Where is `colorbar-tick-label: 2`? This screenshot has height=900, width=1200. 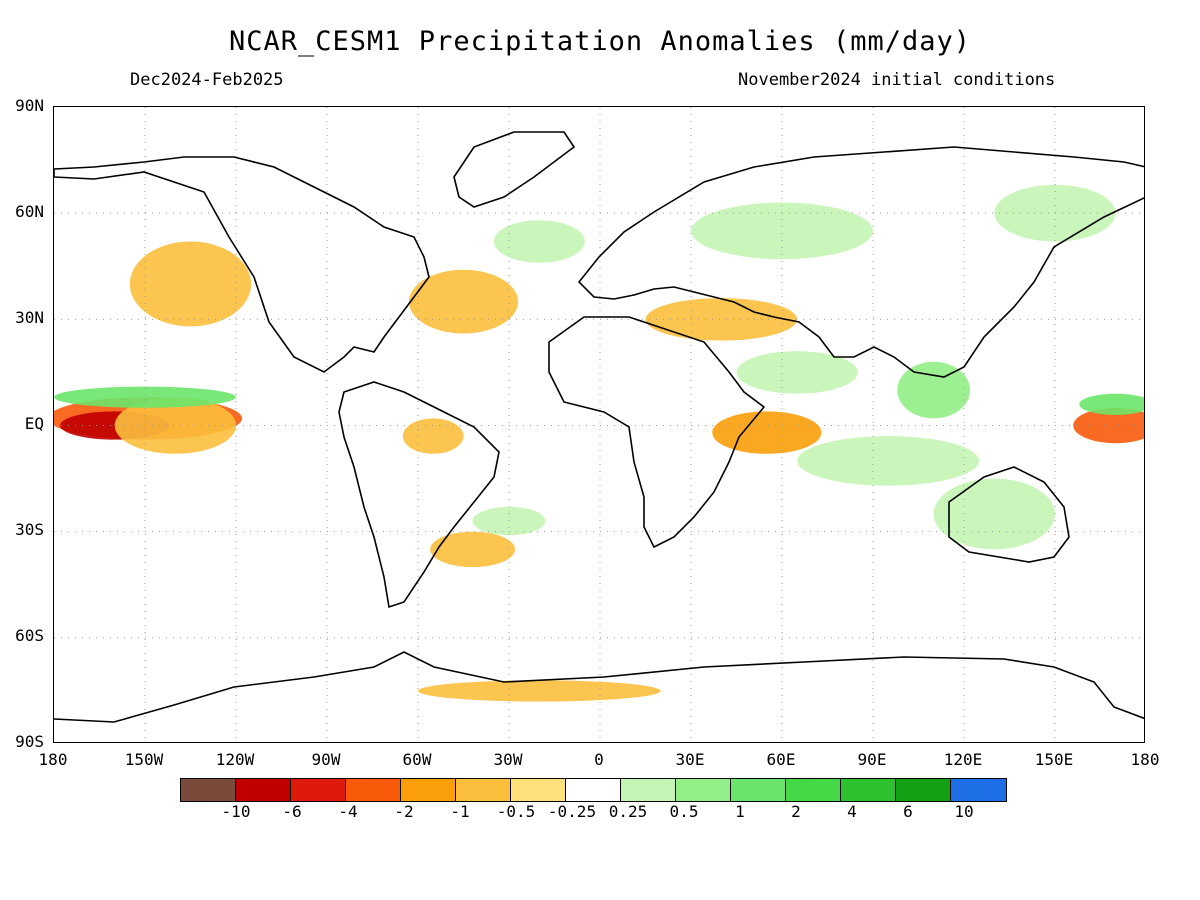 colorbar-tick-label: 2 is located at coordinates (796, 811).